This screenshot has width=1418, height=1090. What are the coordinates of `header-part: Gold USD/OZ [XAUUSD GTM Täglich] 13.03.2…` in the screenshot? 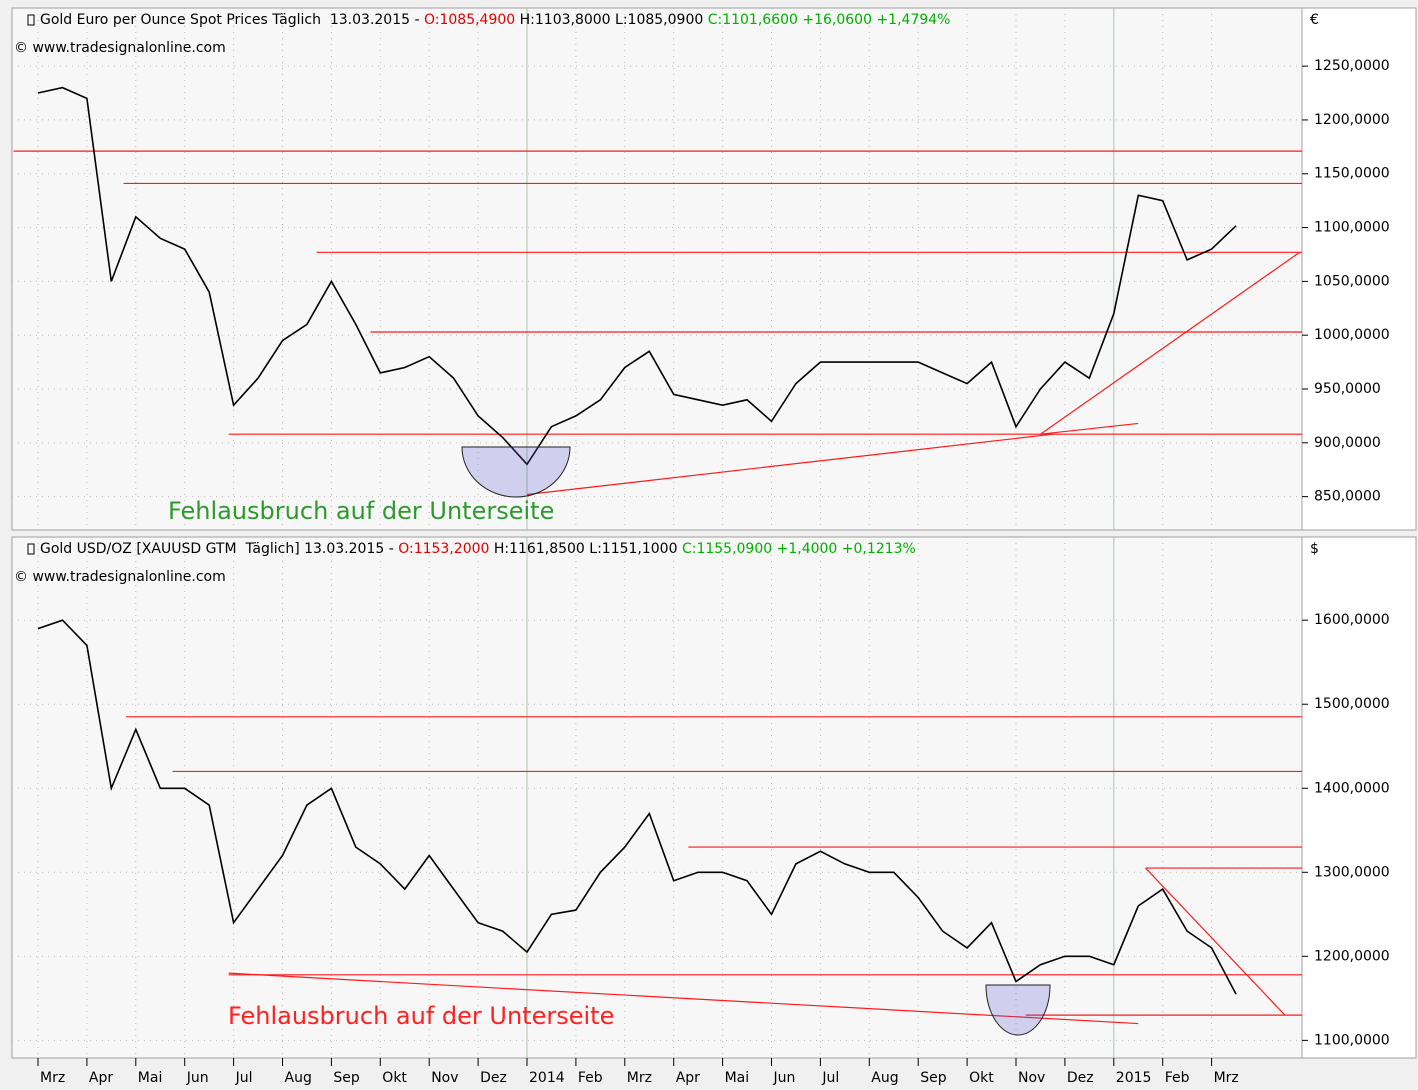 It's located at (219, 549).